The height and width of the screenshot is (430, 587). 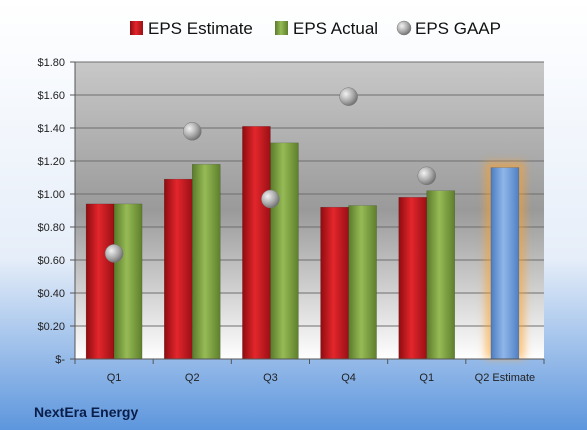 I want to click on x-tick-label: Q2, so click(x=192, y=378).